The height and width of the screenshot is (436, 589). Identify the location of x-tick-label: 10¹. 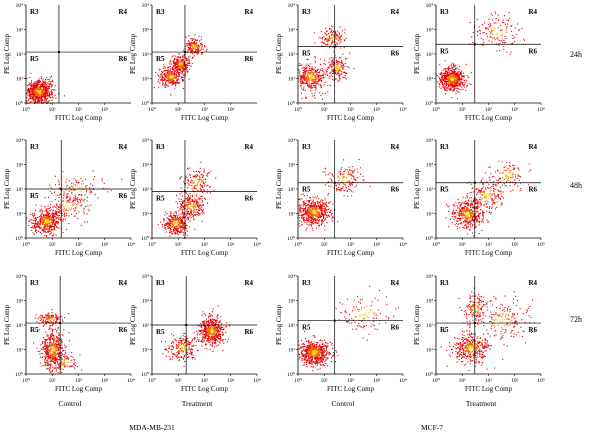
(53, 245).